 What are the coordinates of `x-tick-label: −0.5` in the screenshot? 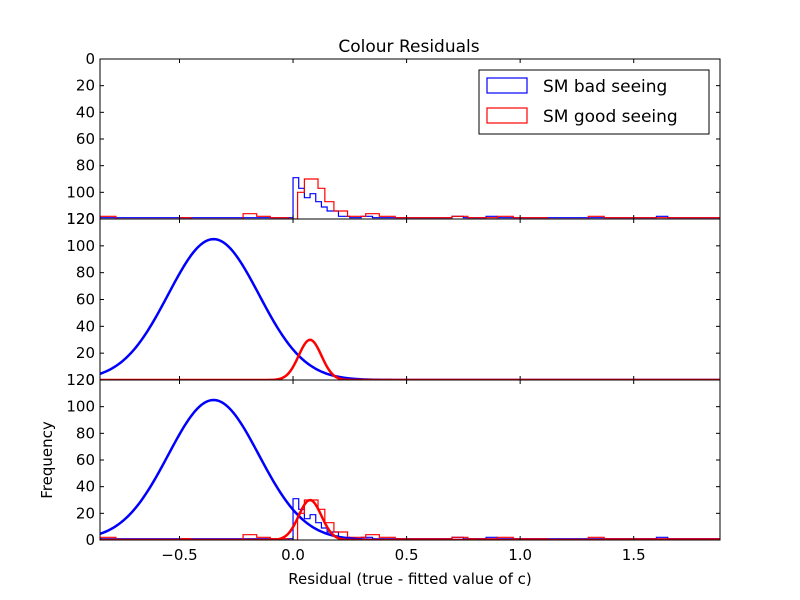 It's located at (179, 555).